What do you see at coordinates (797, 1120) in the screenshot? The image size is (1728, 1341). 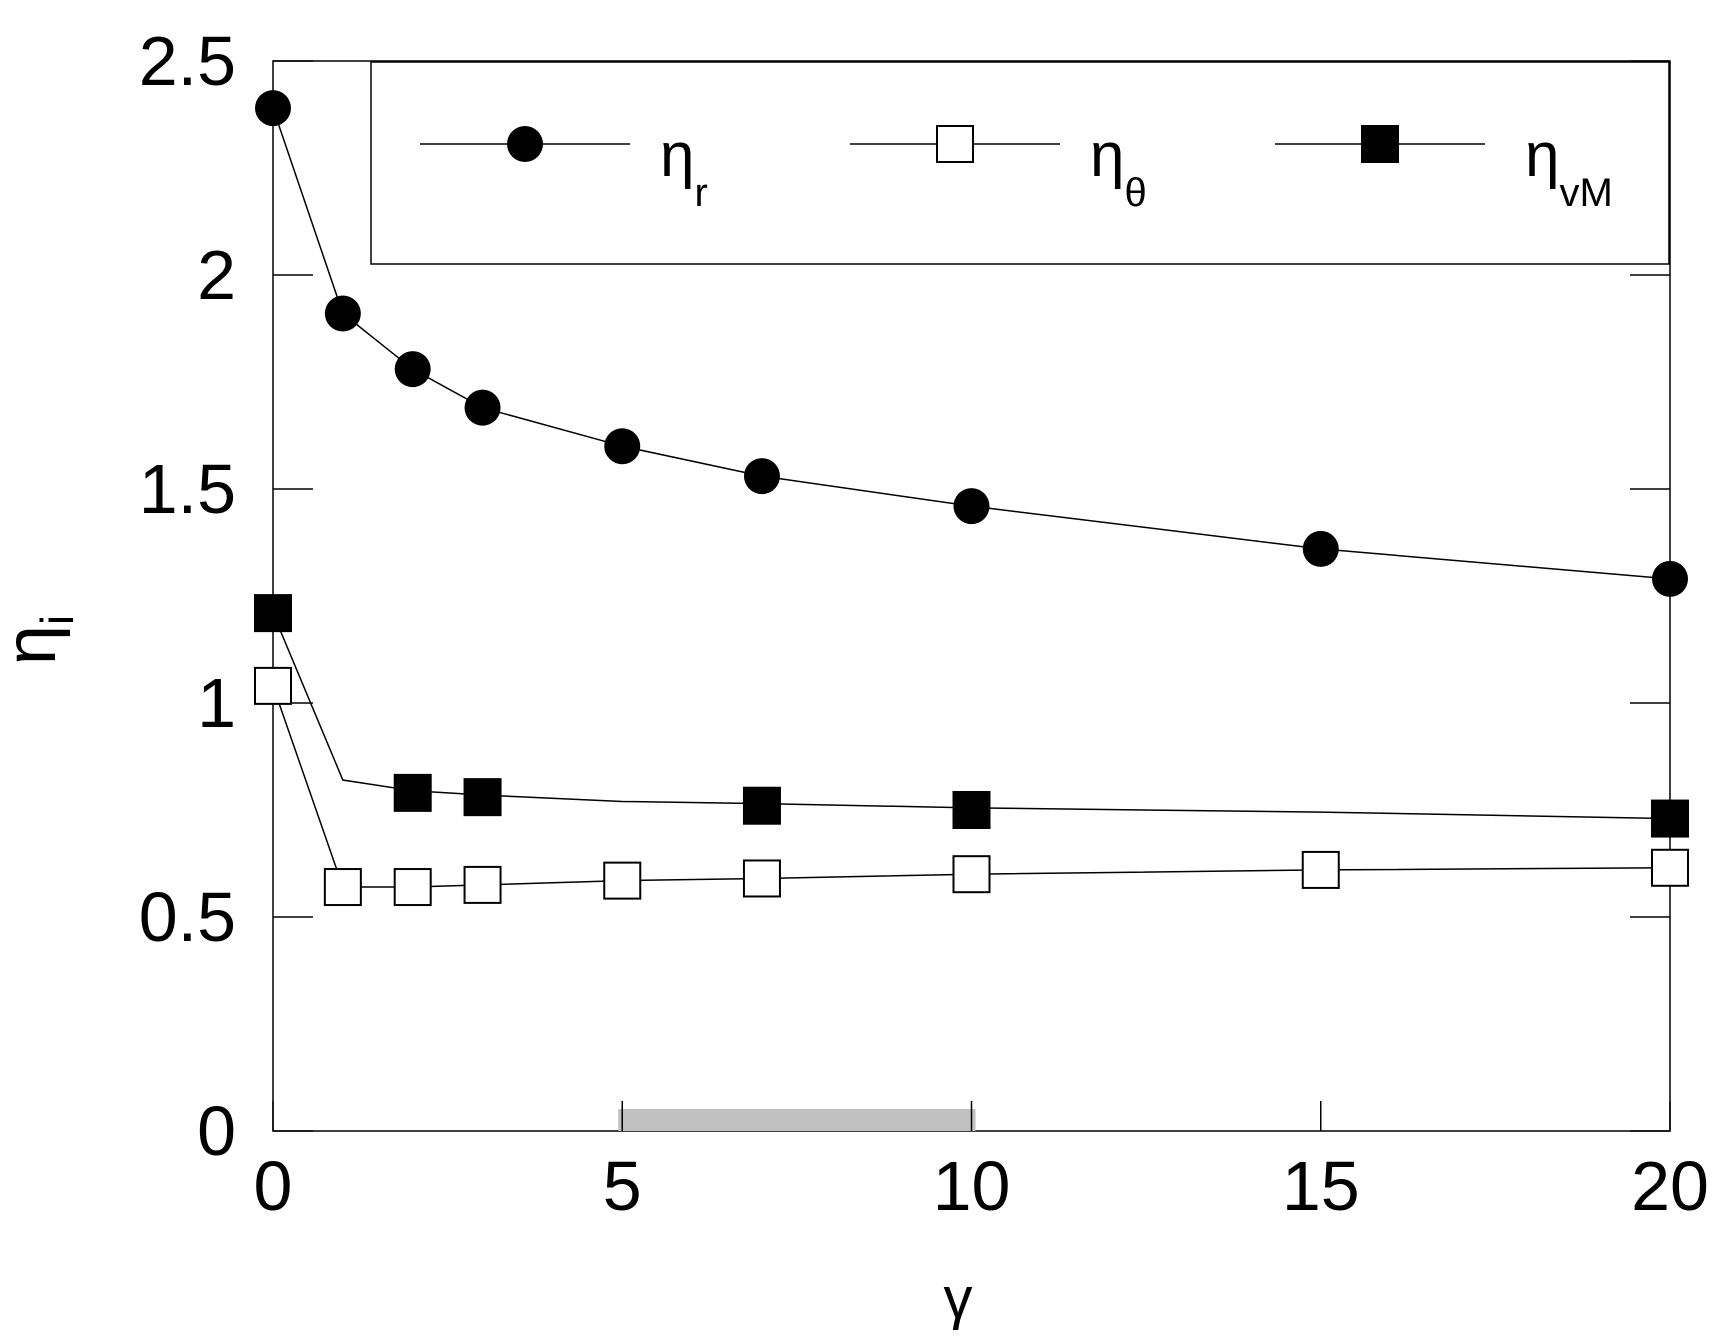 I see `shaded-range-bar` at bounding box center [797, 1120].